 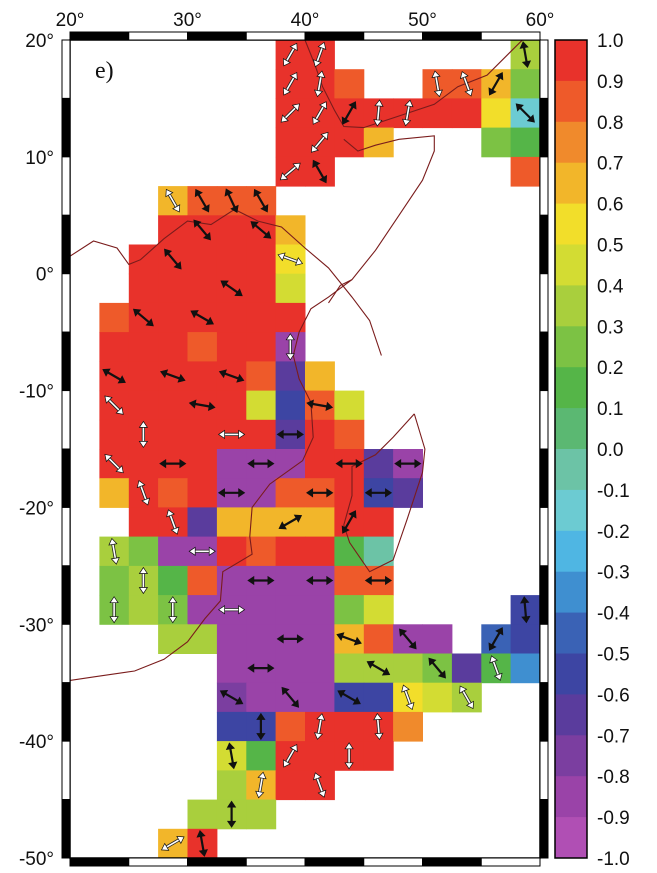 What do you see at coordinates (36, 508) in the screenshot?
I see `latitude-tick-label: -20°` at bounding box center [36, 508].